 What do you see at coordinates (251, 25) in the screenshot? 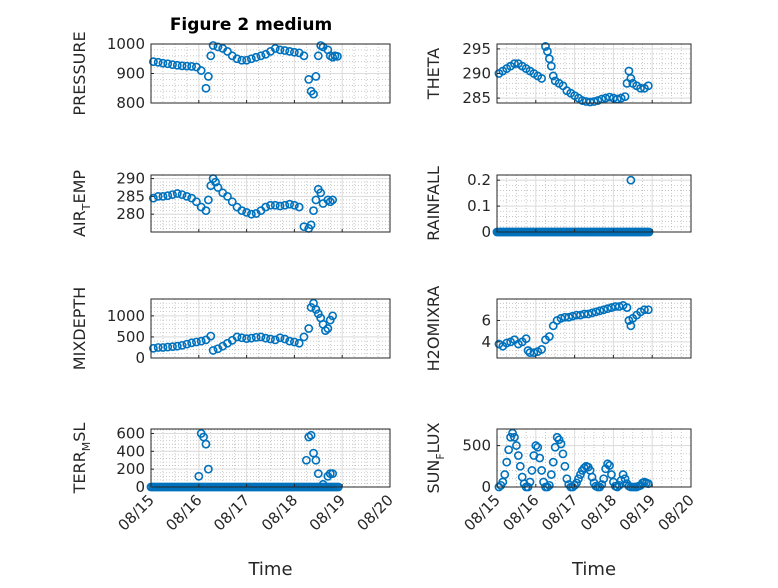
I see `chart-title: Figure 2 medium` at bounding box center [251, 25].